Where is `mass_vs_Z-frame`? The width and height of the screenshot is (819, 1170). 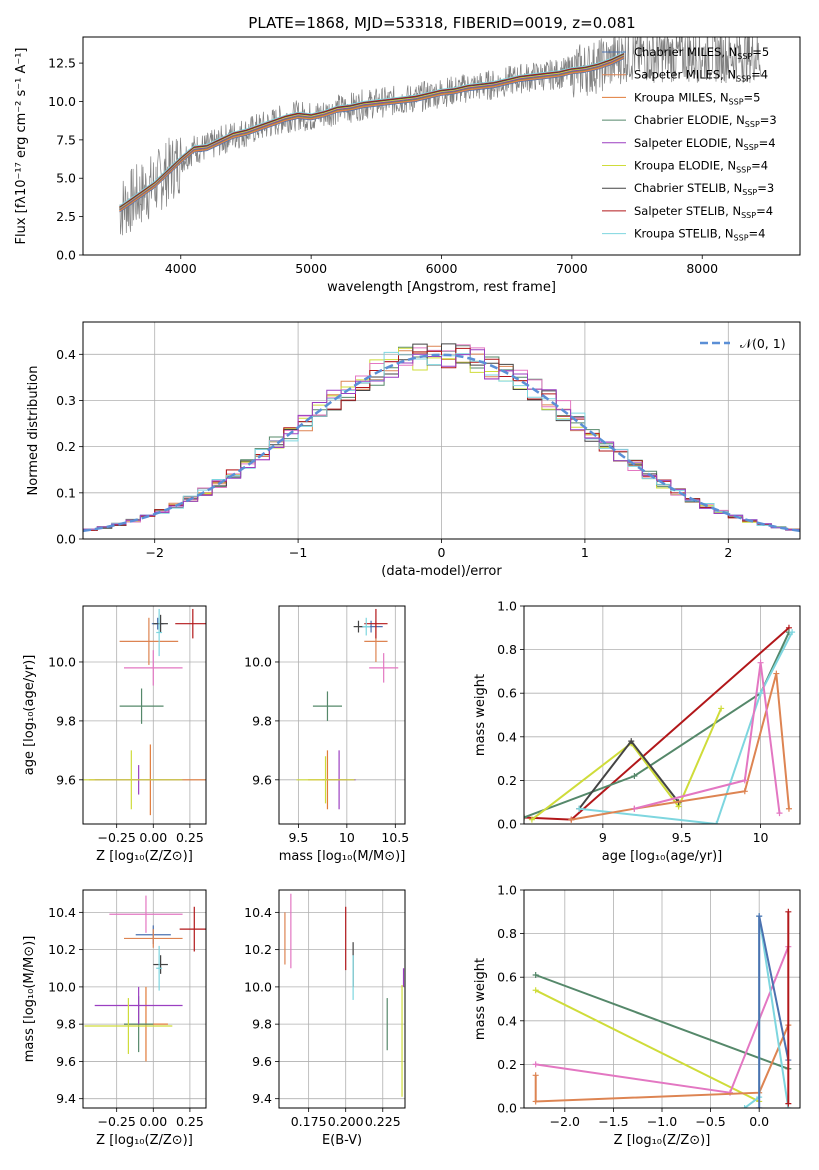
mass_vs_Z-frame is located at coordinates (144, 999).